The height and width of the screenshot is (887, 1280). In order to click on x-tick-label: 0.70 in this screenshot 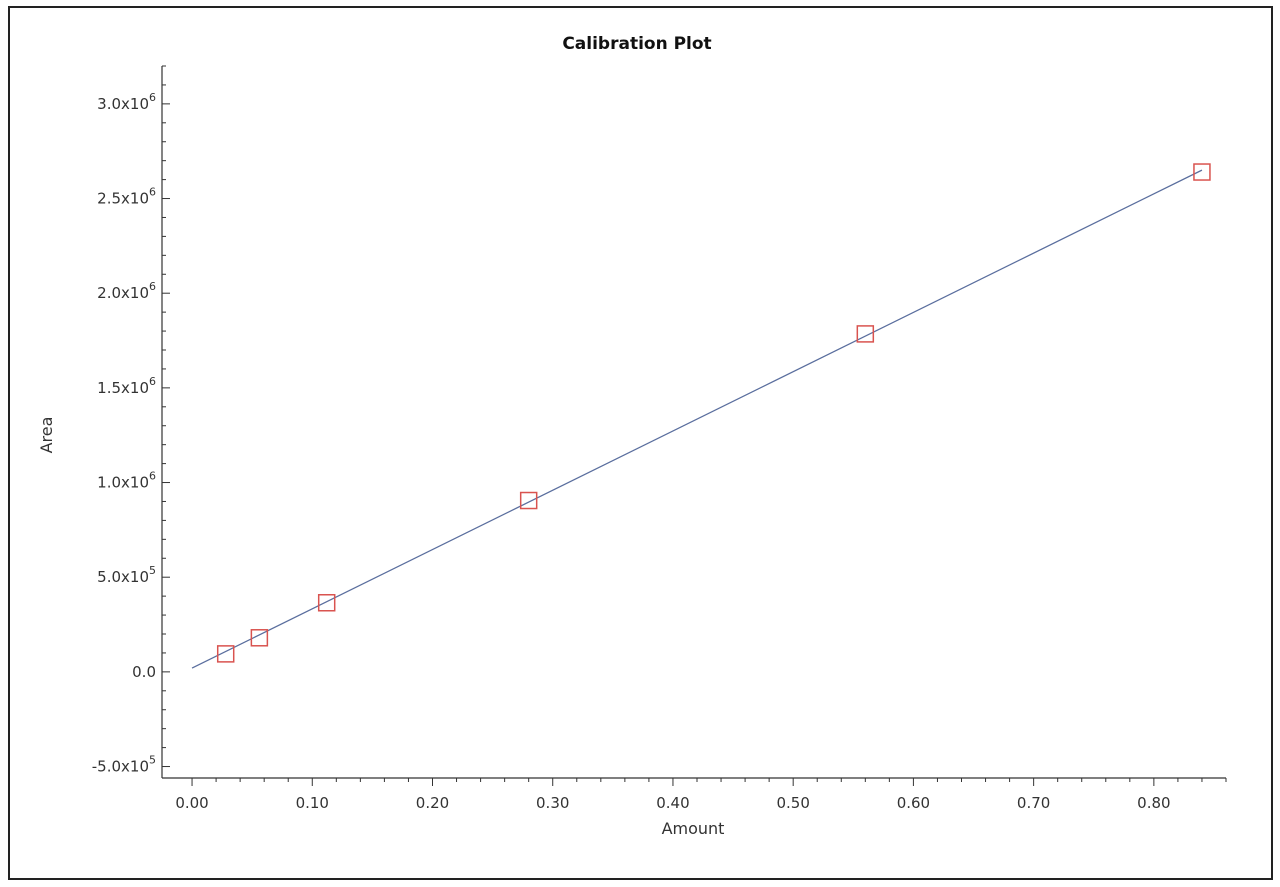, I will do `click(1033, 803)`.